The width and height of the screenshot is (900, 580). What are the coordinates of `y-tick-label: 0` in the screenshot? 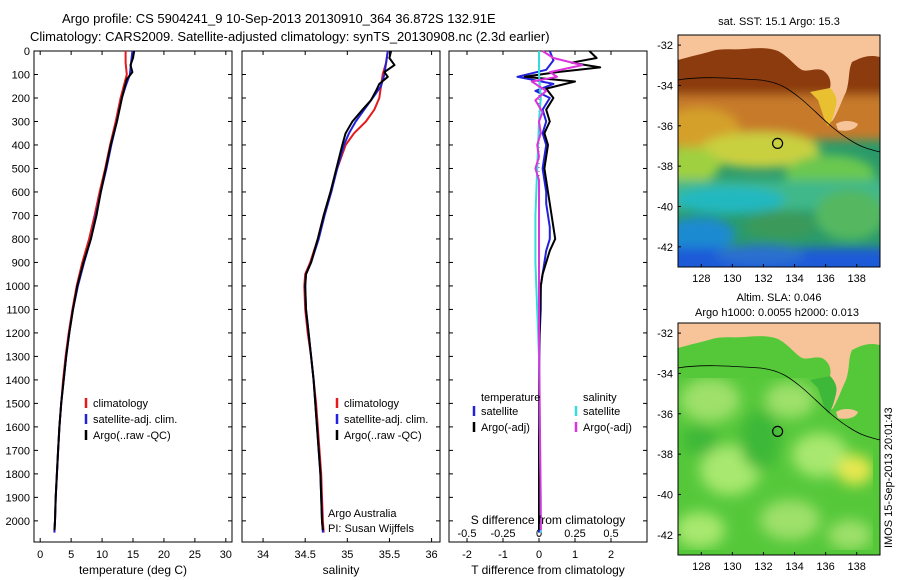 It's located at (27, 52).